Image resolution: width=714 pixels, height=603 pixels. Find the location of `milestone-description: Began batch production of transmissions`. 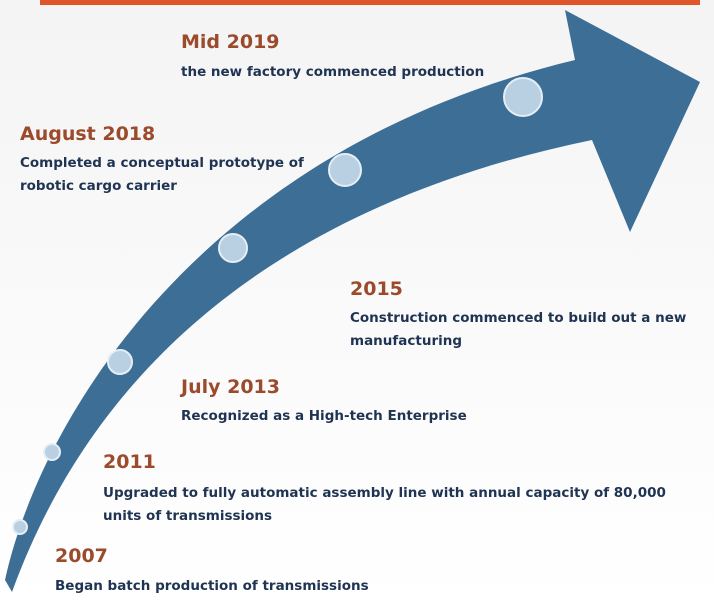

milestone-description: Began batch production of transmissions is located at coordinates (212, 586).